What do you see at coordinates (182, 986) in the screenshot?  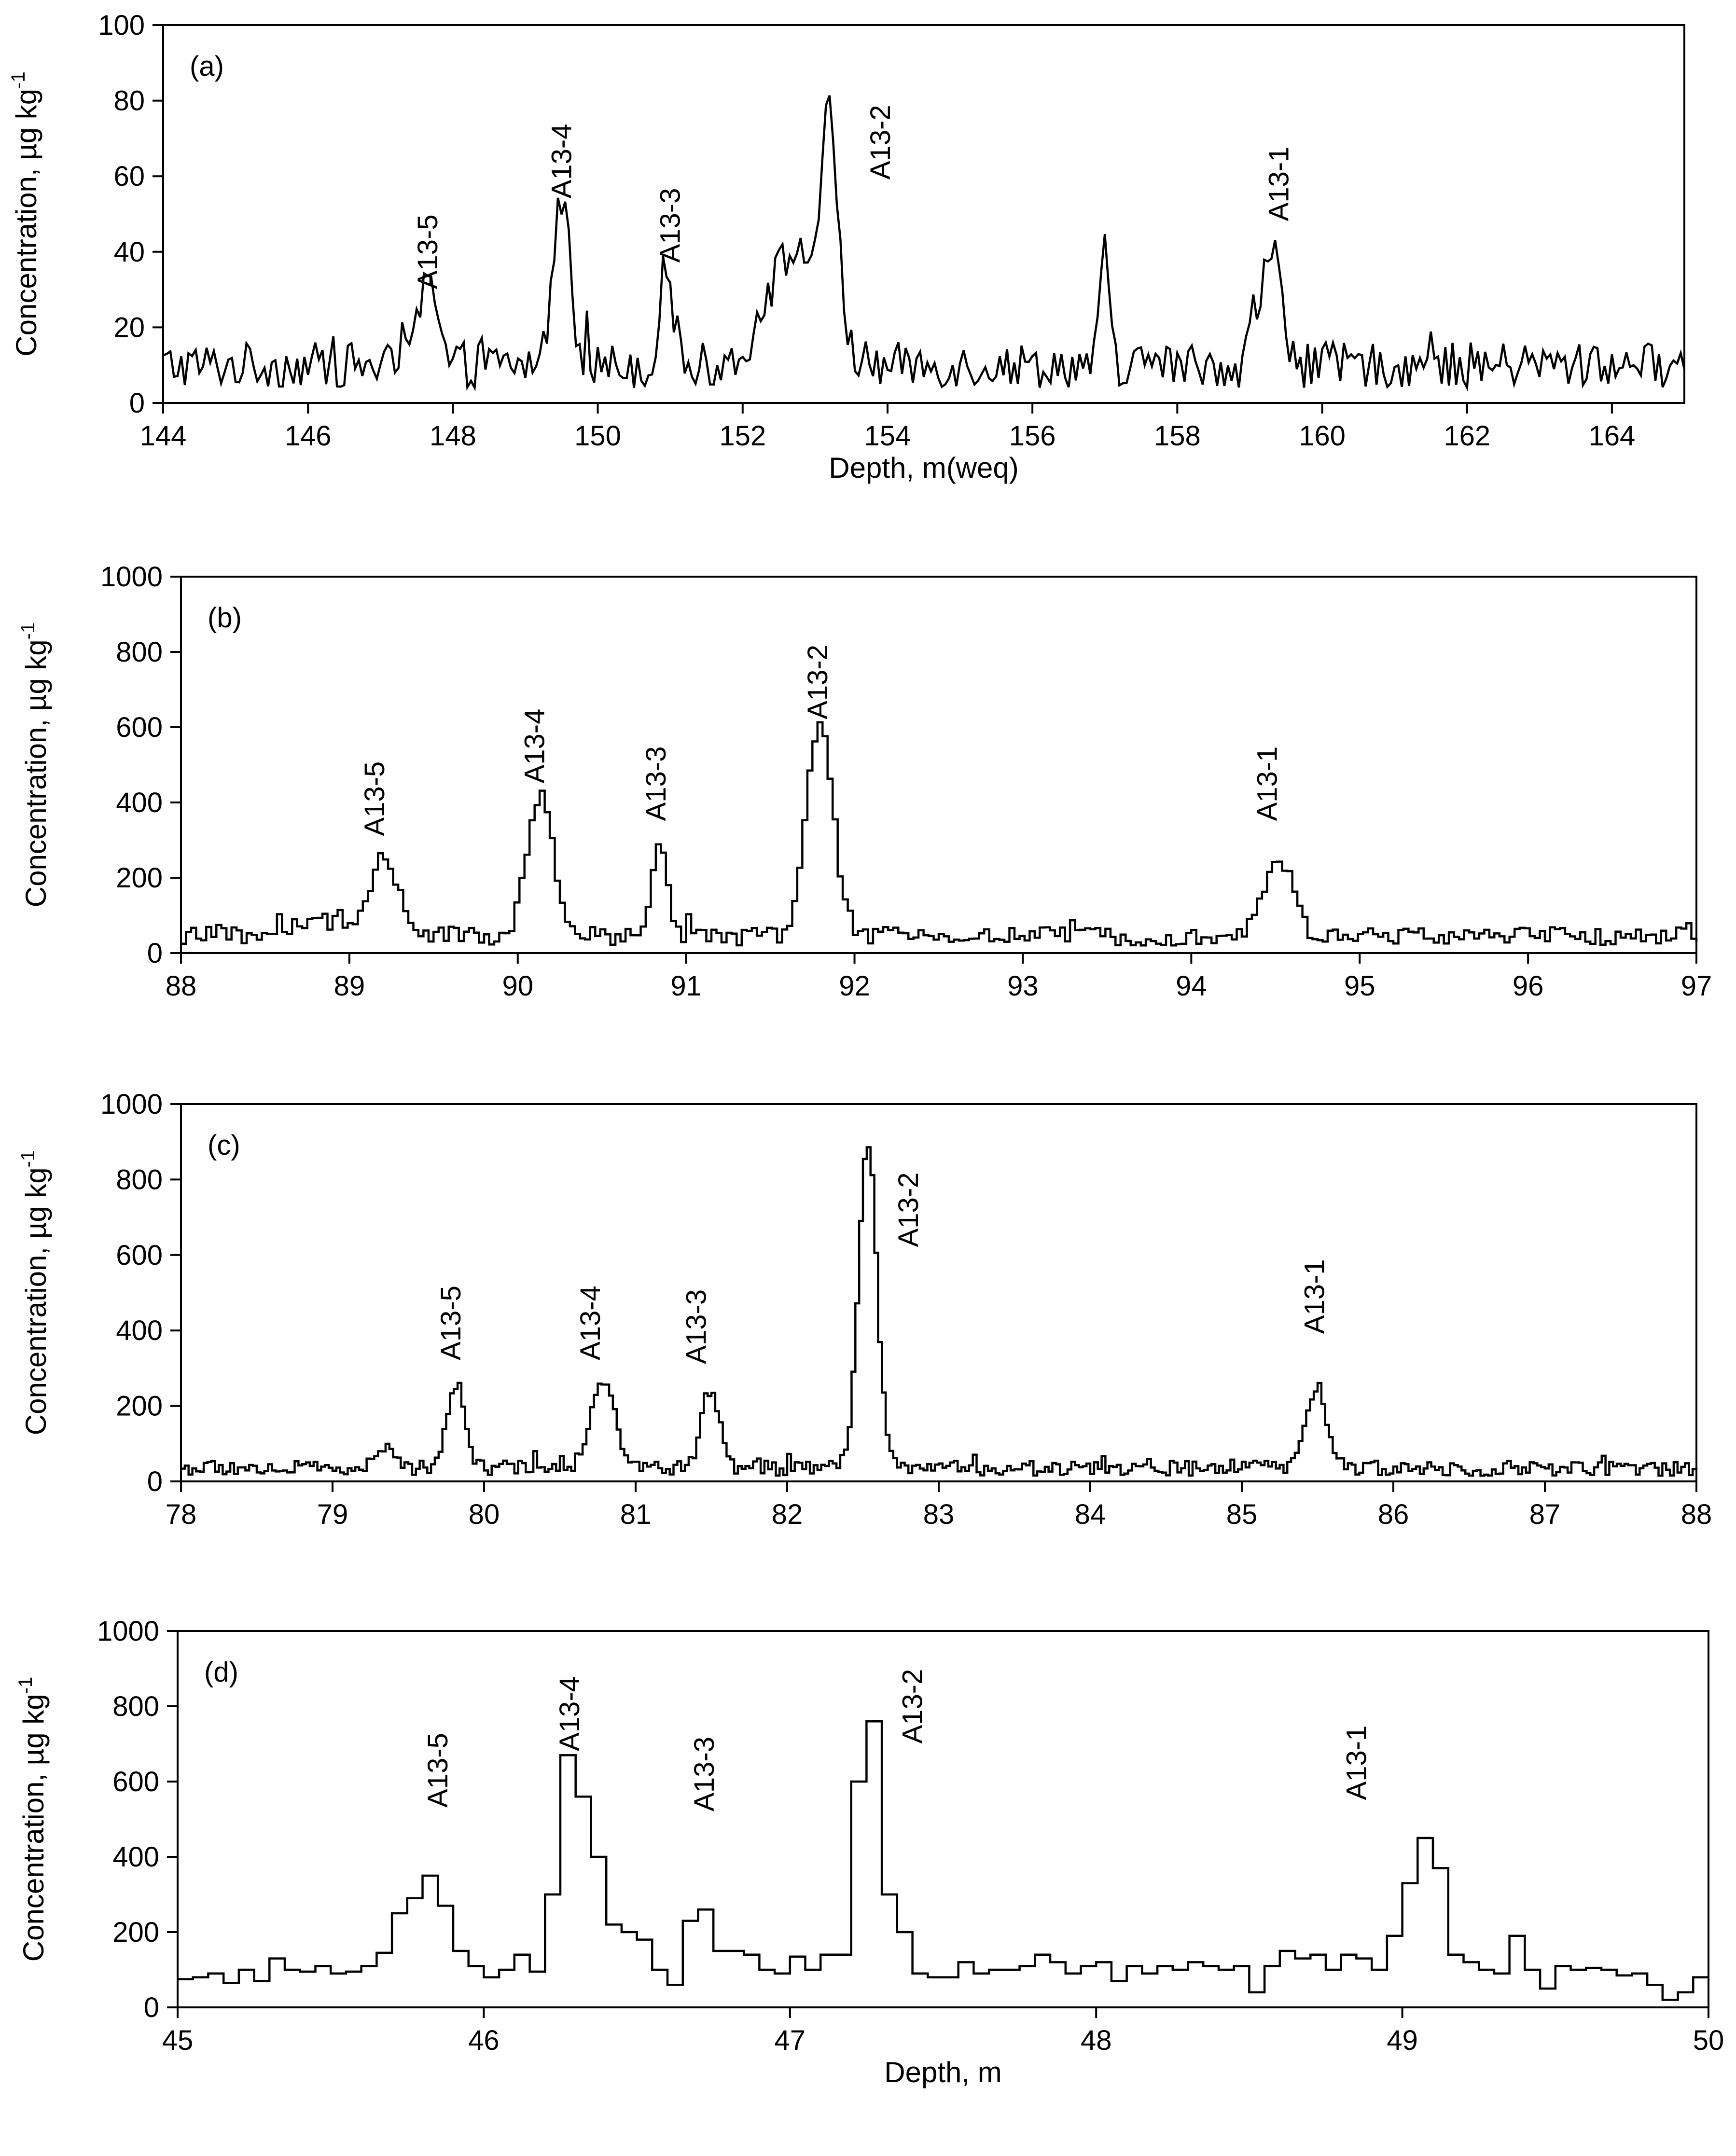 I see `x-tick-label: 88` at bounding box center [182, 986].